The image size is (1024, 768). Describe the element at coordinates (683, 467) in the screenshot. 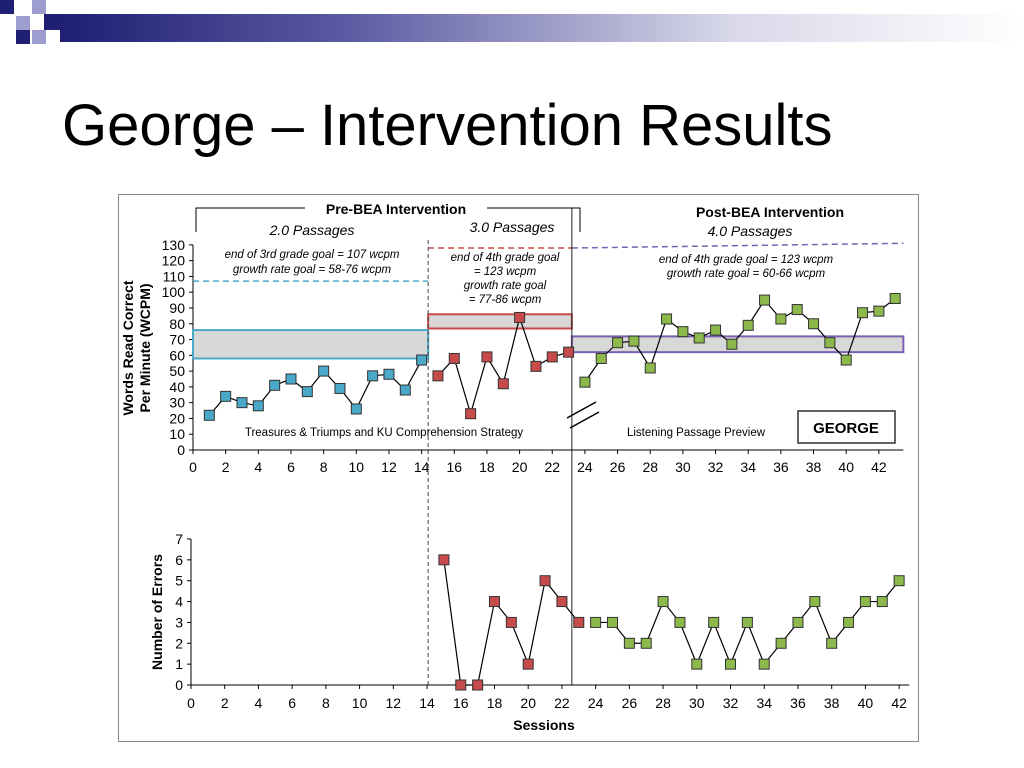

I see `x-tick-label-top: 30` at that location.